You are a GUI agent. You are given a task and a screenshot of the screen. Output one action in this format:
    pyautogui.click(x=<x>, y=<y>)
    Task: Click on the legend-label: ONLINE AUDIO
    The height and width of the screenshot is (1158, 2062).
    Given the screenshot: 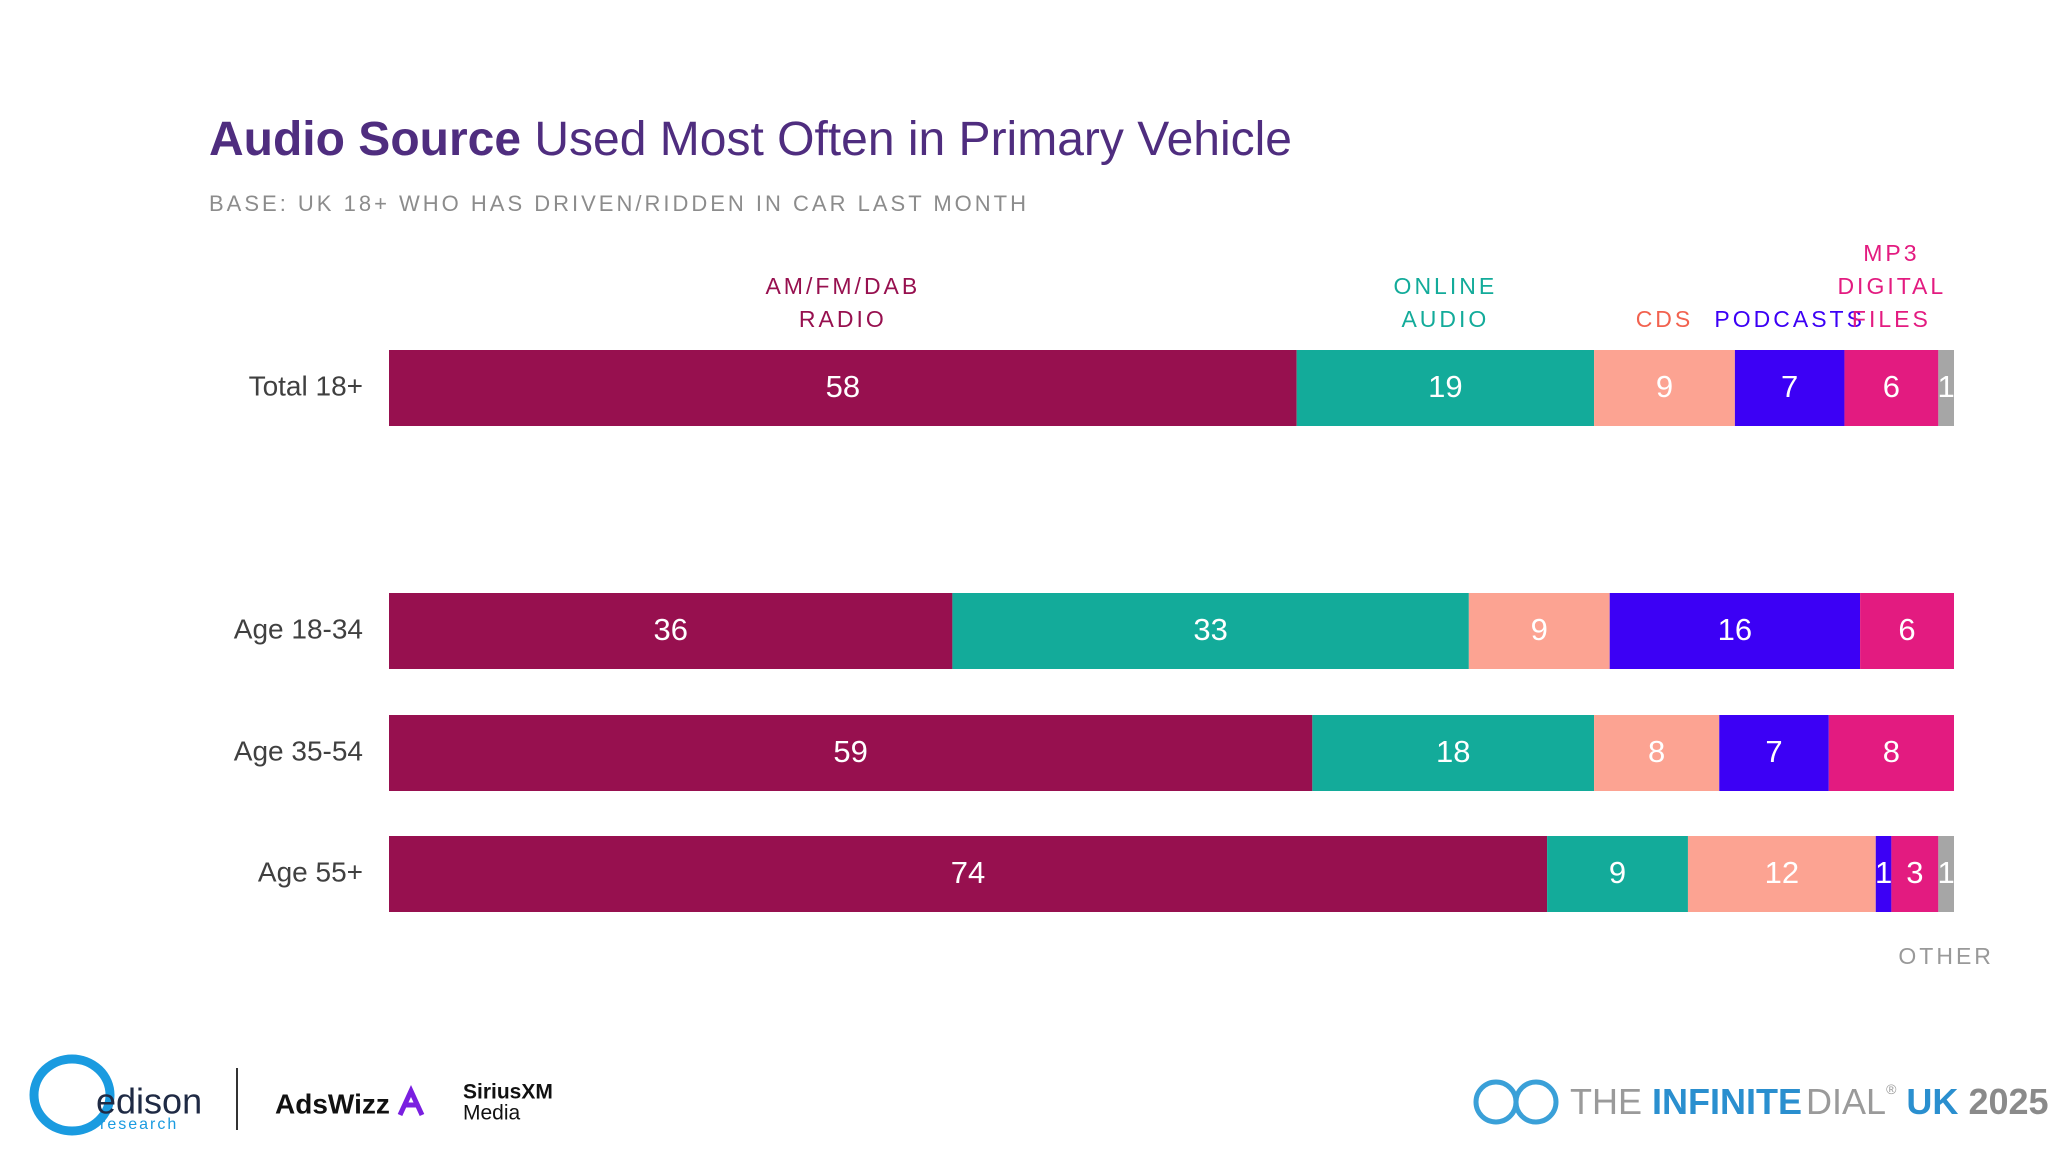 What is the action you would take?
    pyautogui.click(x=1445, y=302)
    